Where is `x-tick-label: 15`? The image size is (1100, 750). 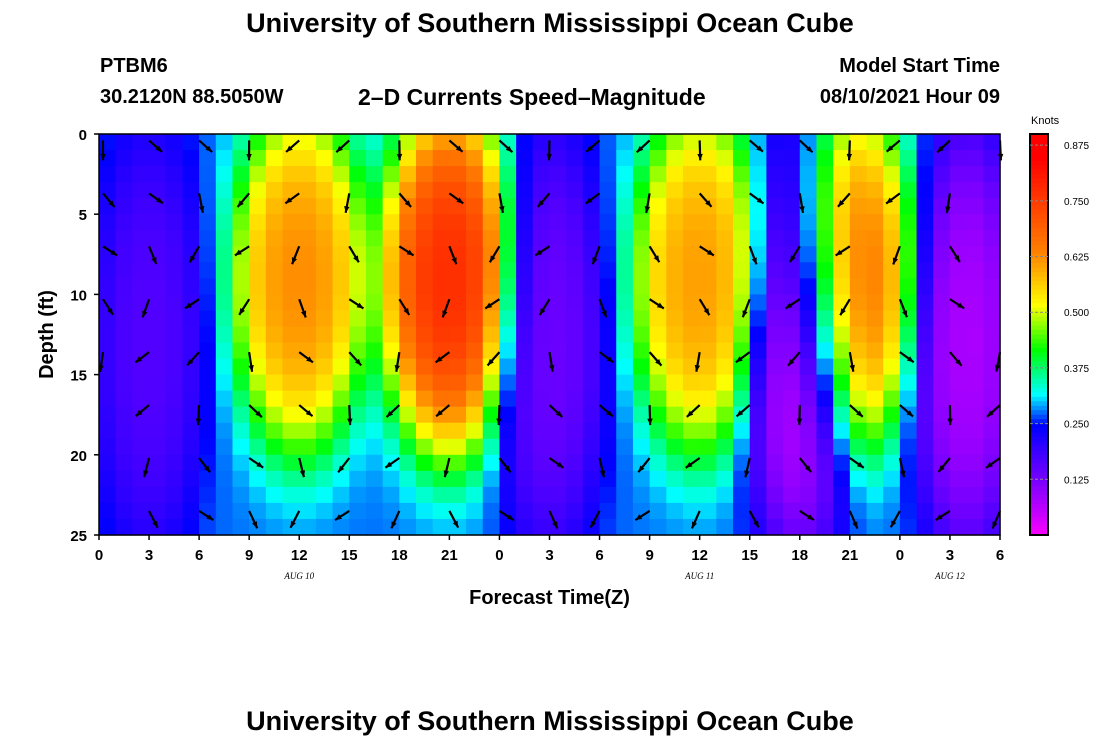
x-tick-label: 15 is located at coordinates (349, 555).